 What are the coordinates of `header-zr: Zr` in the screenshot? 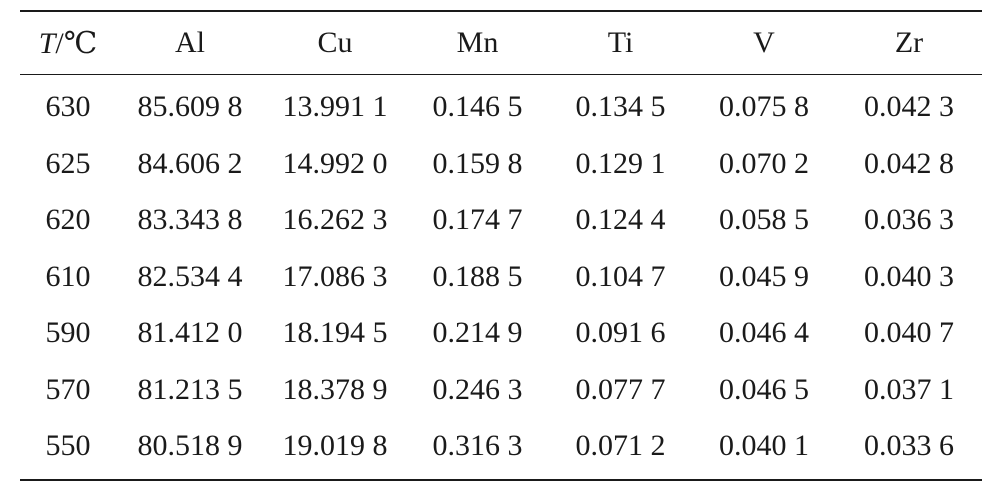 It's located at (909, 42).